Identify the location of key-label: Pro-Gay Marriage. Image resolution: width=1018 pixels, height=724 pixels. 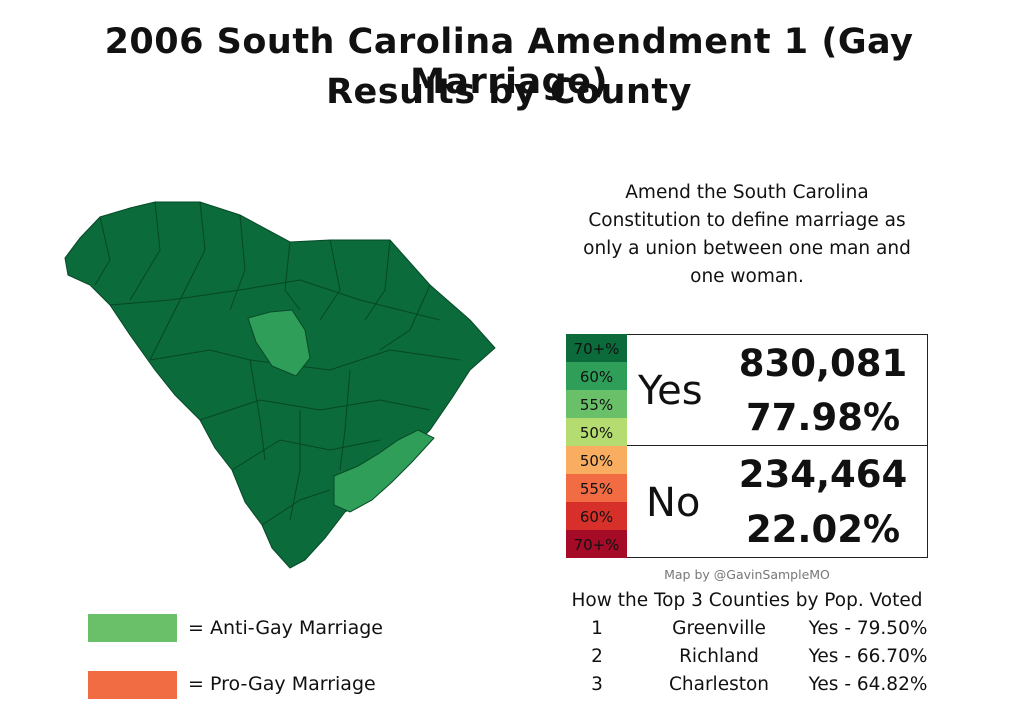
(293, 684).